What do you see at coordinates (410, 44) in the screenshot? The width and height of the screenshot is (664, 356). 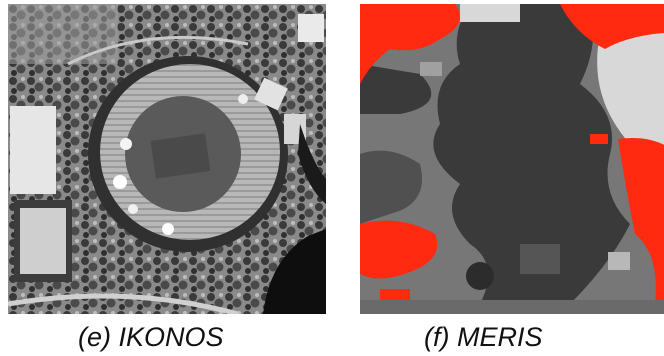 I see `red-class-top-left` at bounding box center [410, 44].